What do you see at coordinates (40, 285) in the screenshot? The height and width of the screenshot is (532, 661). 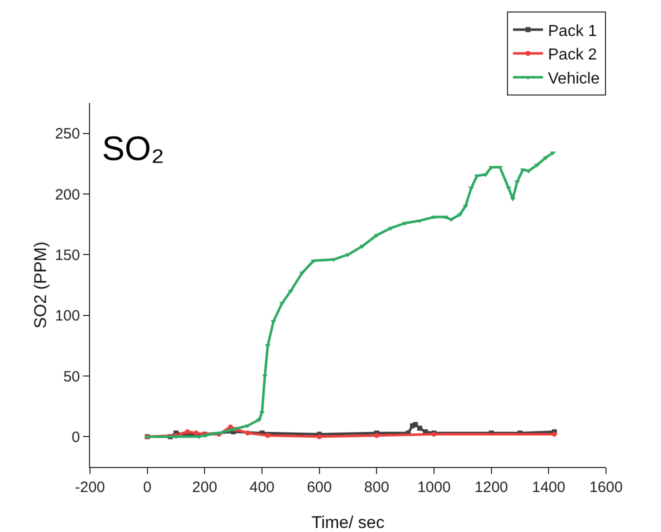 I see `y-axis-title: SO2 (PPM)` at bounding box center [40, 285].